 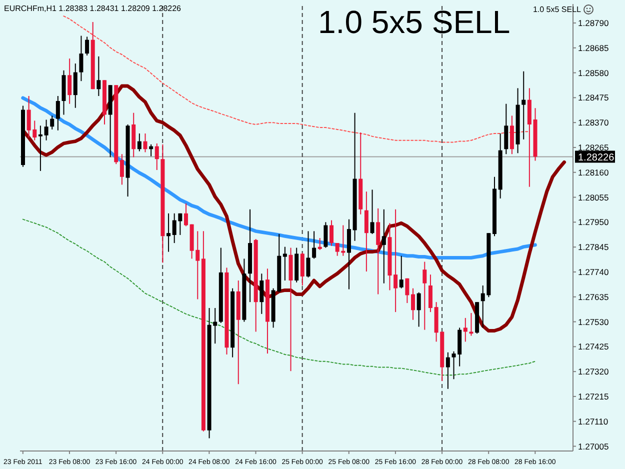 I want to click on y-tick-label: 1.27635, so click(x=593, y=297).